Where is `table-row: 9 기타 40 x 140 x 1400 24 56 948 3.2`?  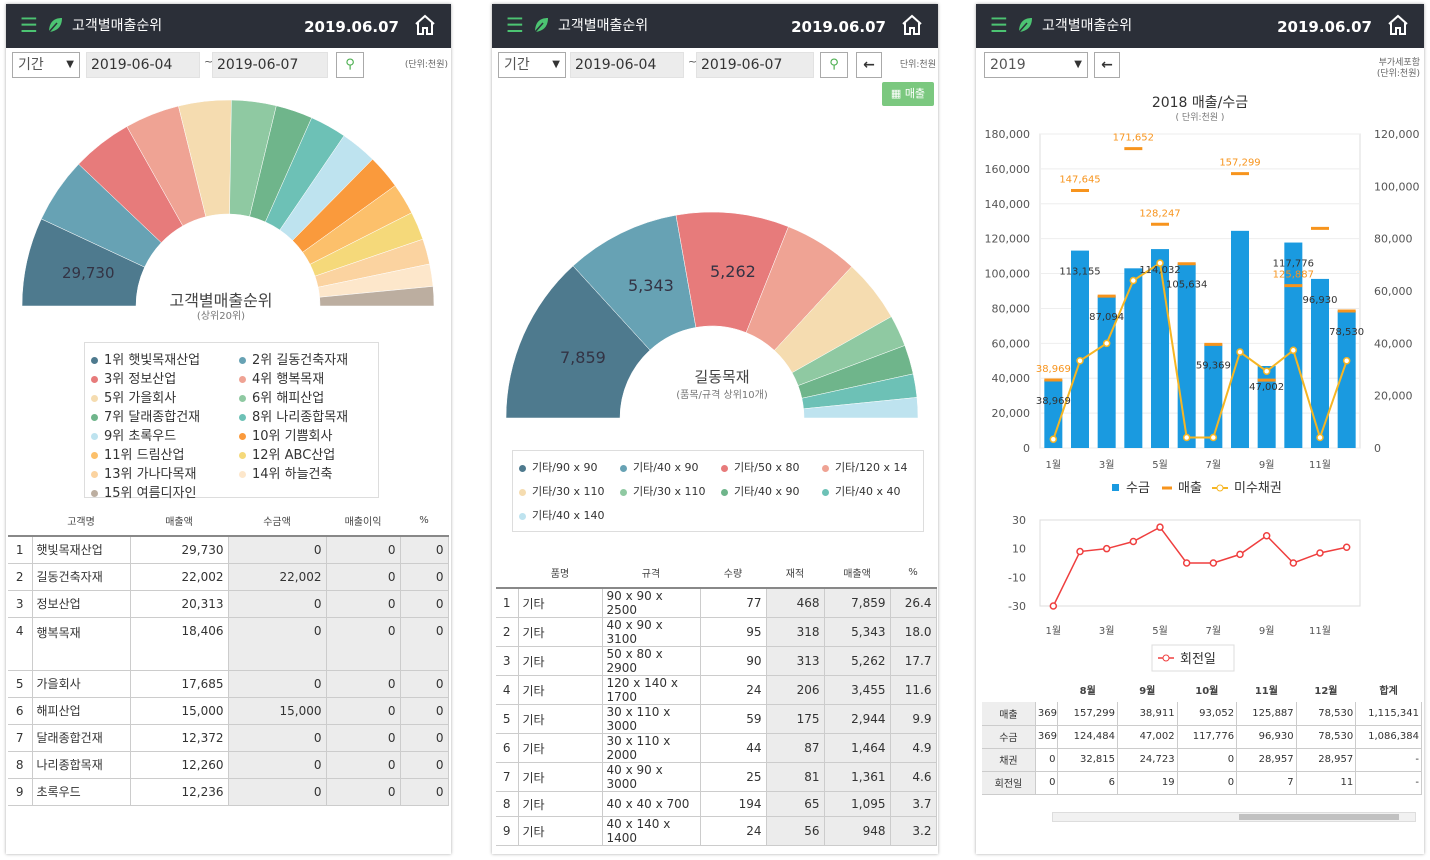 table-row: 9 기타 40 x 140 x 1400 24 56 948 3.2 is located at coordinates (716, 831).